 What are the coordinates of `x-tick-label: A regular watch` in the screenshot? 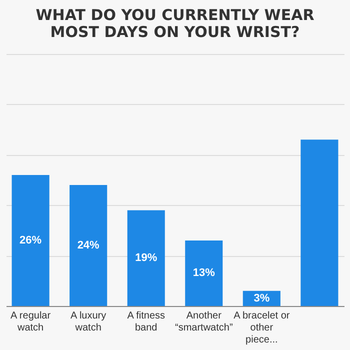 It's located at (31, 322).